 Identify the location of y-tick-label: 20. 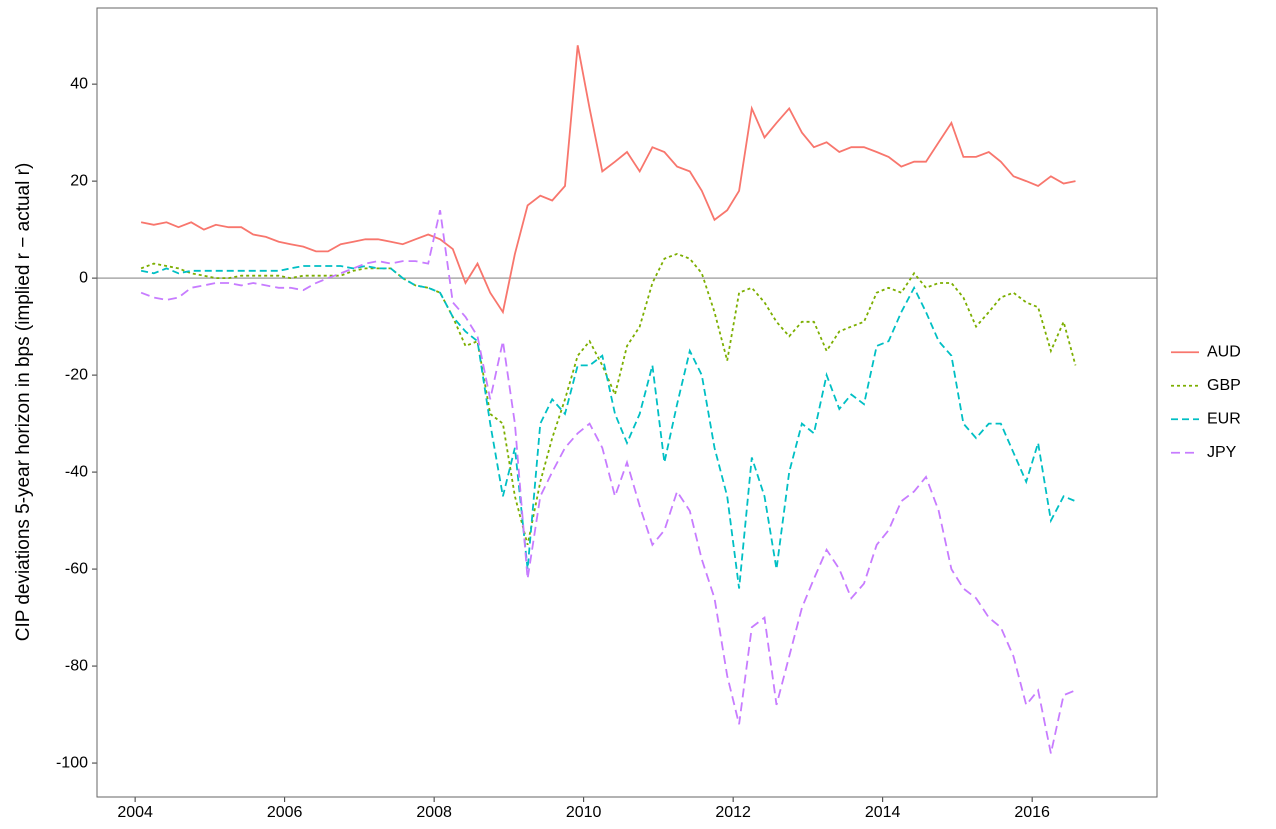
(79, 180).